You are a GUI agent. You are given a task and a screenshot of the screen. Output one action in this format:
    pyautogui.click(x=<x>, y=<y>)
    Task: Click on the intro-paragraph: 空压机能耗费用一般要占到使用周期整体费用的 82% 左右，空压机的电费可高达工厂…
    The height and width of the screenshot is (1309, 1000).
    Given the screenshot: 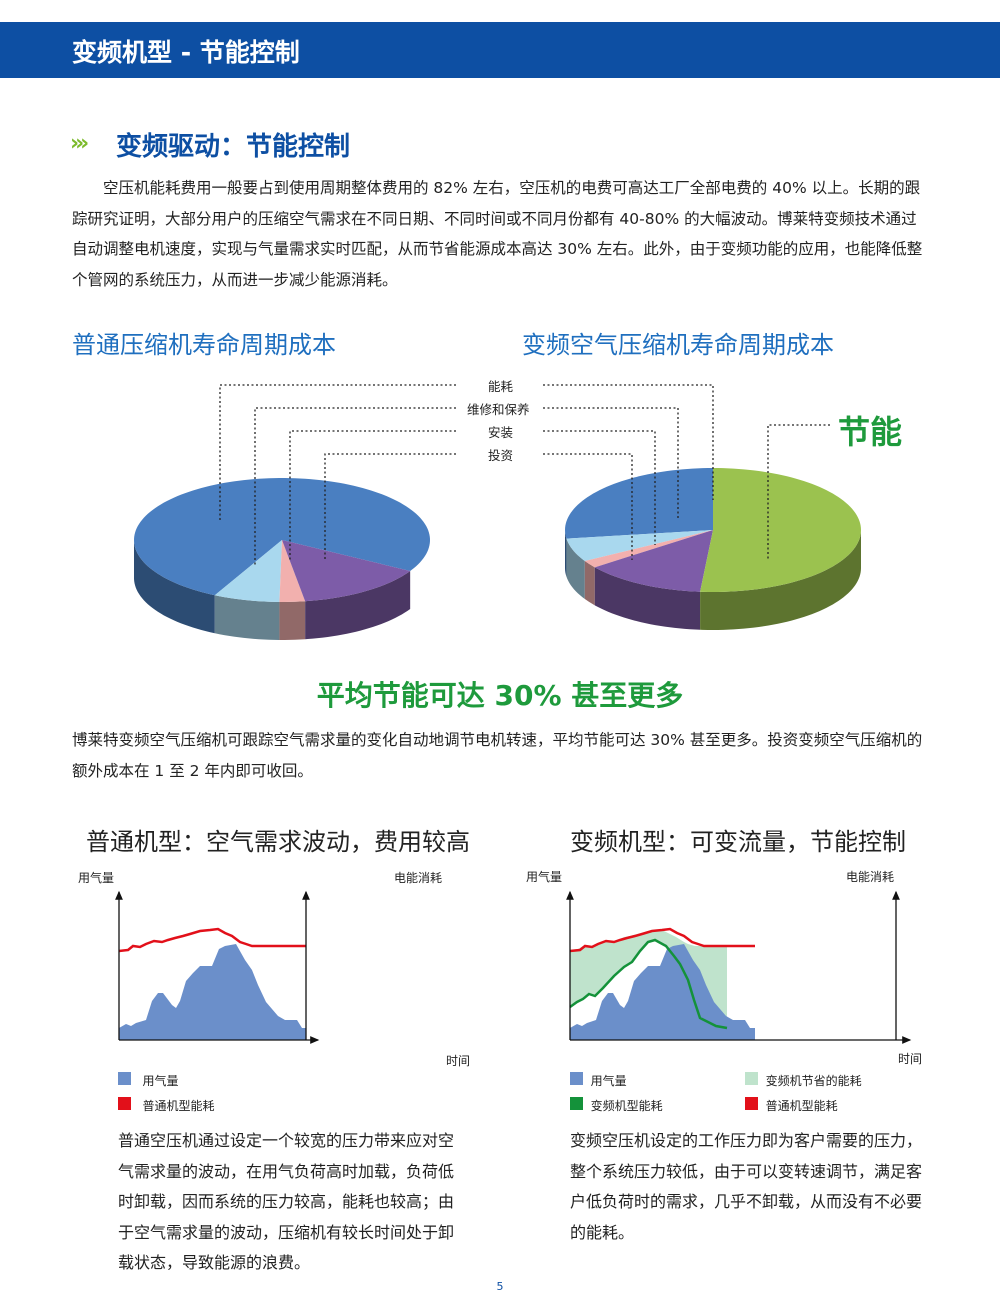 What is the action you would take?
    pyautogui.click(x=497, y=234)
    